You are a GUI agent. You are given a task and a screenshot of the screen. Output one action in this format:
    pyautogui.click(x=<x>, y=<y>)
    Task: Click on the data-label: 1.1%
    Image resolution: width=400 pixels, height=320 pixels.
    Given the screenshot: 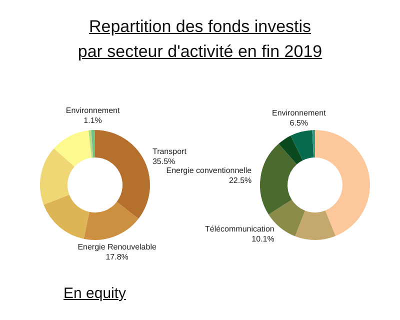 What is the action you would take?
    pyautogui.click(x=93, y=121)
    